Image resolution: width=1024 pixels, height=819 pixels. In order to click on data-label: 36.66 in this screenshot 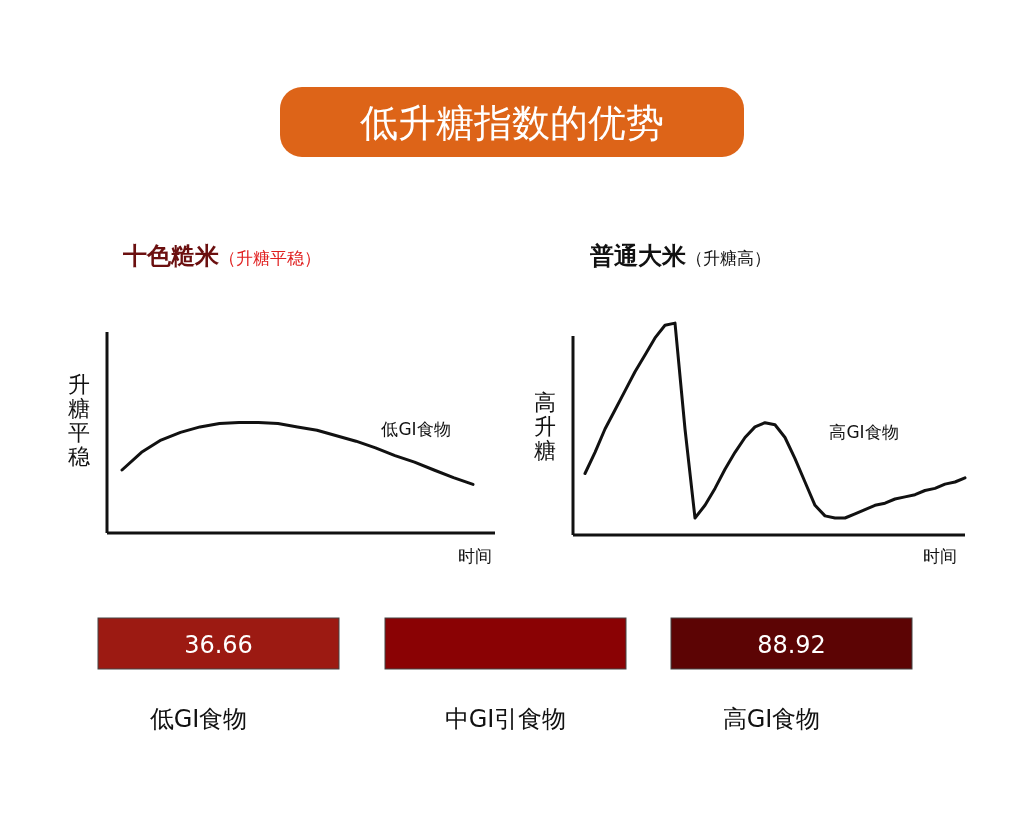, I will do `click(218, 644)`.